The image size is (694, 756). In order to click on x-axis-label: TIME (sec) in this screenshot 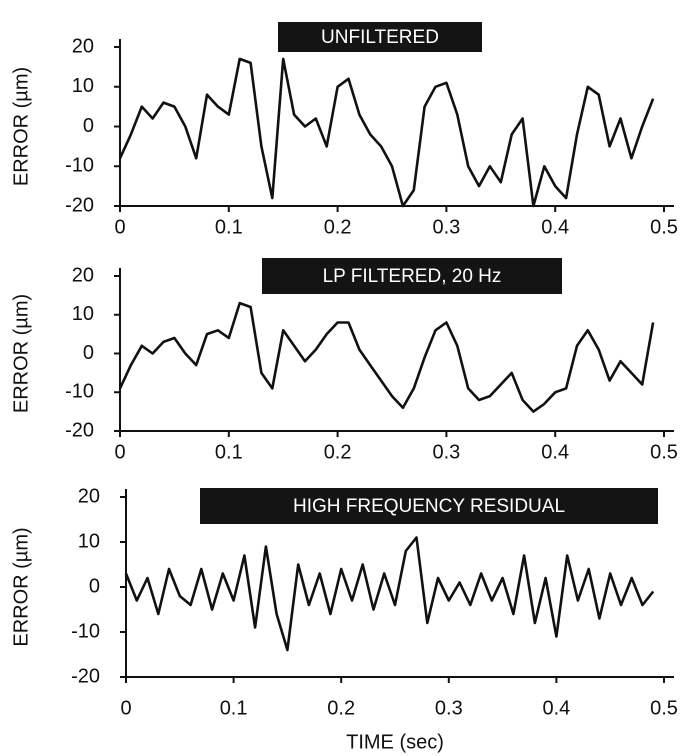, I will do `click(395, 742)`.